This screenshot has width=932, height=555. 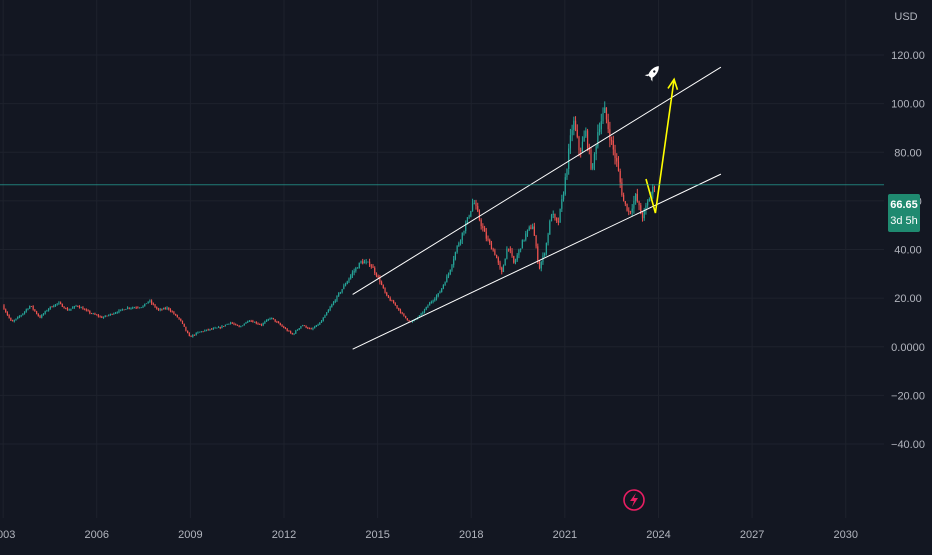 I want to click on x-tick-label: 2024, so click(x=658, y=535).